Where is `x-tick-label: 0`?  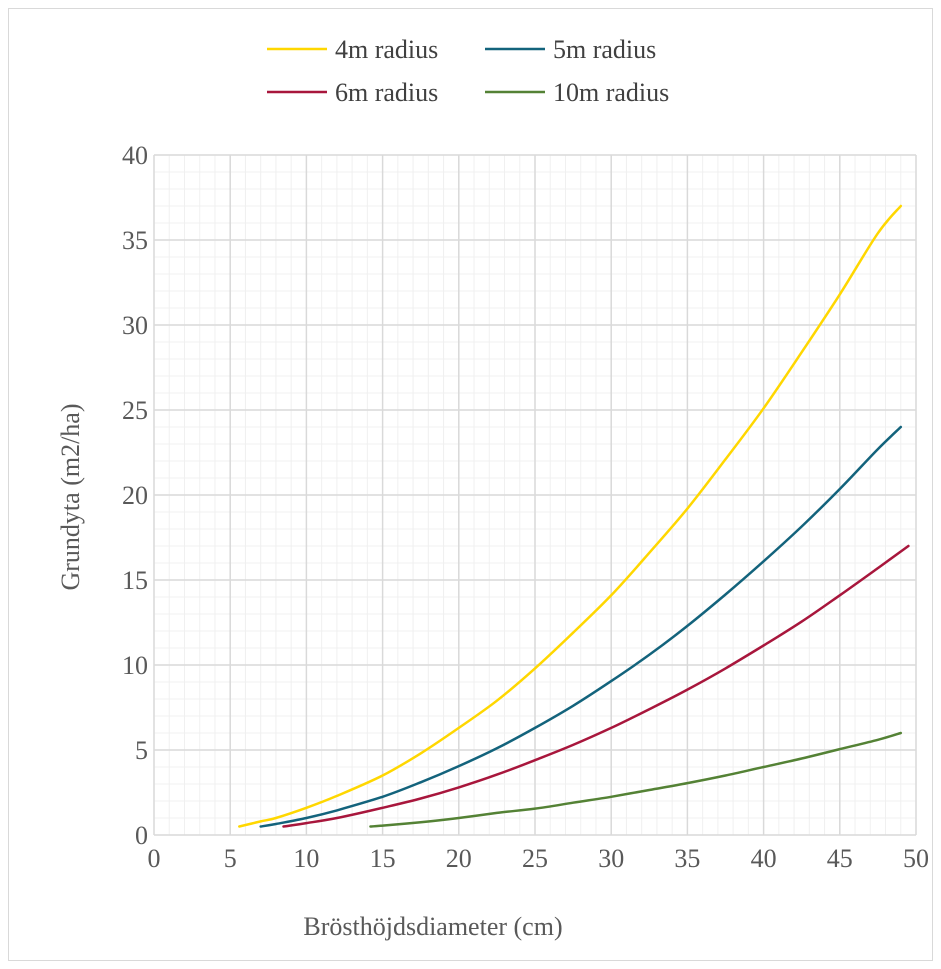 x-tick-label: 0 is located at coordinates (154, 858).